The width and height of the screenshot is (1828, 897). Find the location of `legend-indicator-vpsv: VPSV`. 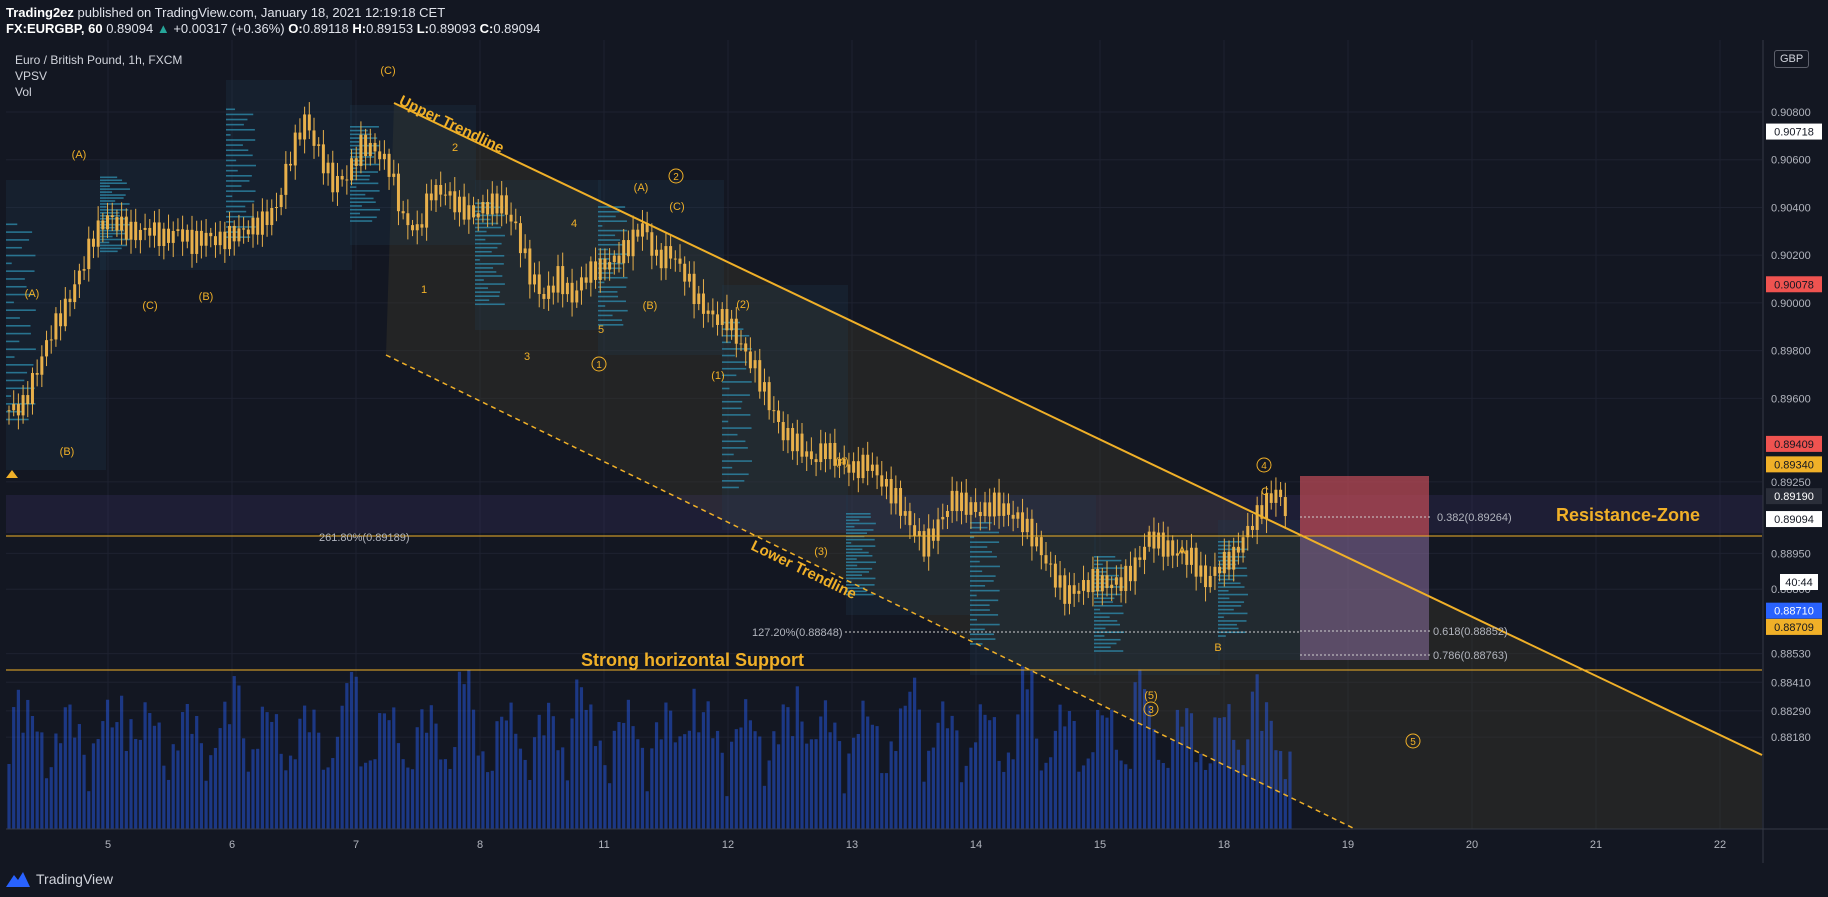

legend-indicator-vpsv: VPSV is located at coordinates (31, 76).